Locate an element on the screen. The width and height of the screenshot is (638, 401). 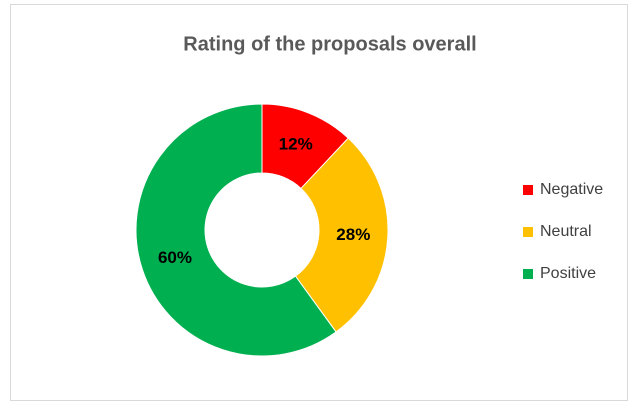
data-label: 60% is located at coordinates (175, 257).